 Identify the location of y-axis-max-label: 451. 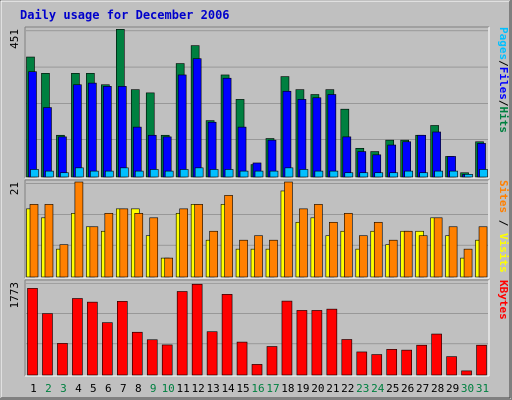
(14, 39).